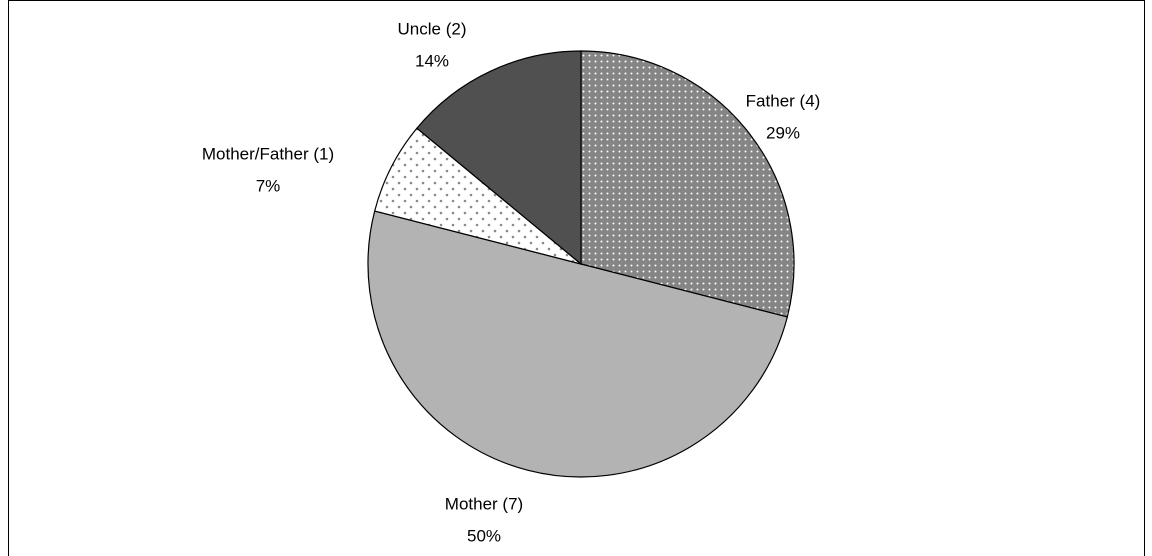 The height and width of the screenshot is (556, 1152). What do you see at coordinates (783, 100) in the screenshot?
I see `slice-label: Father (4)` at bounding box center [783, 100].